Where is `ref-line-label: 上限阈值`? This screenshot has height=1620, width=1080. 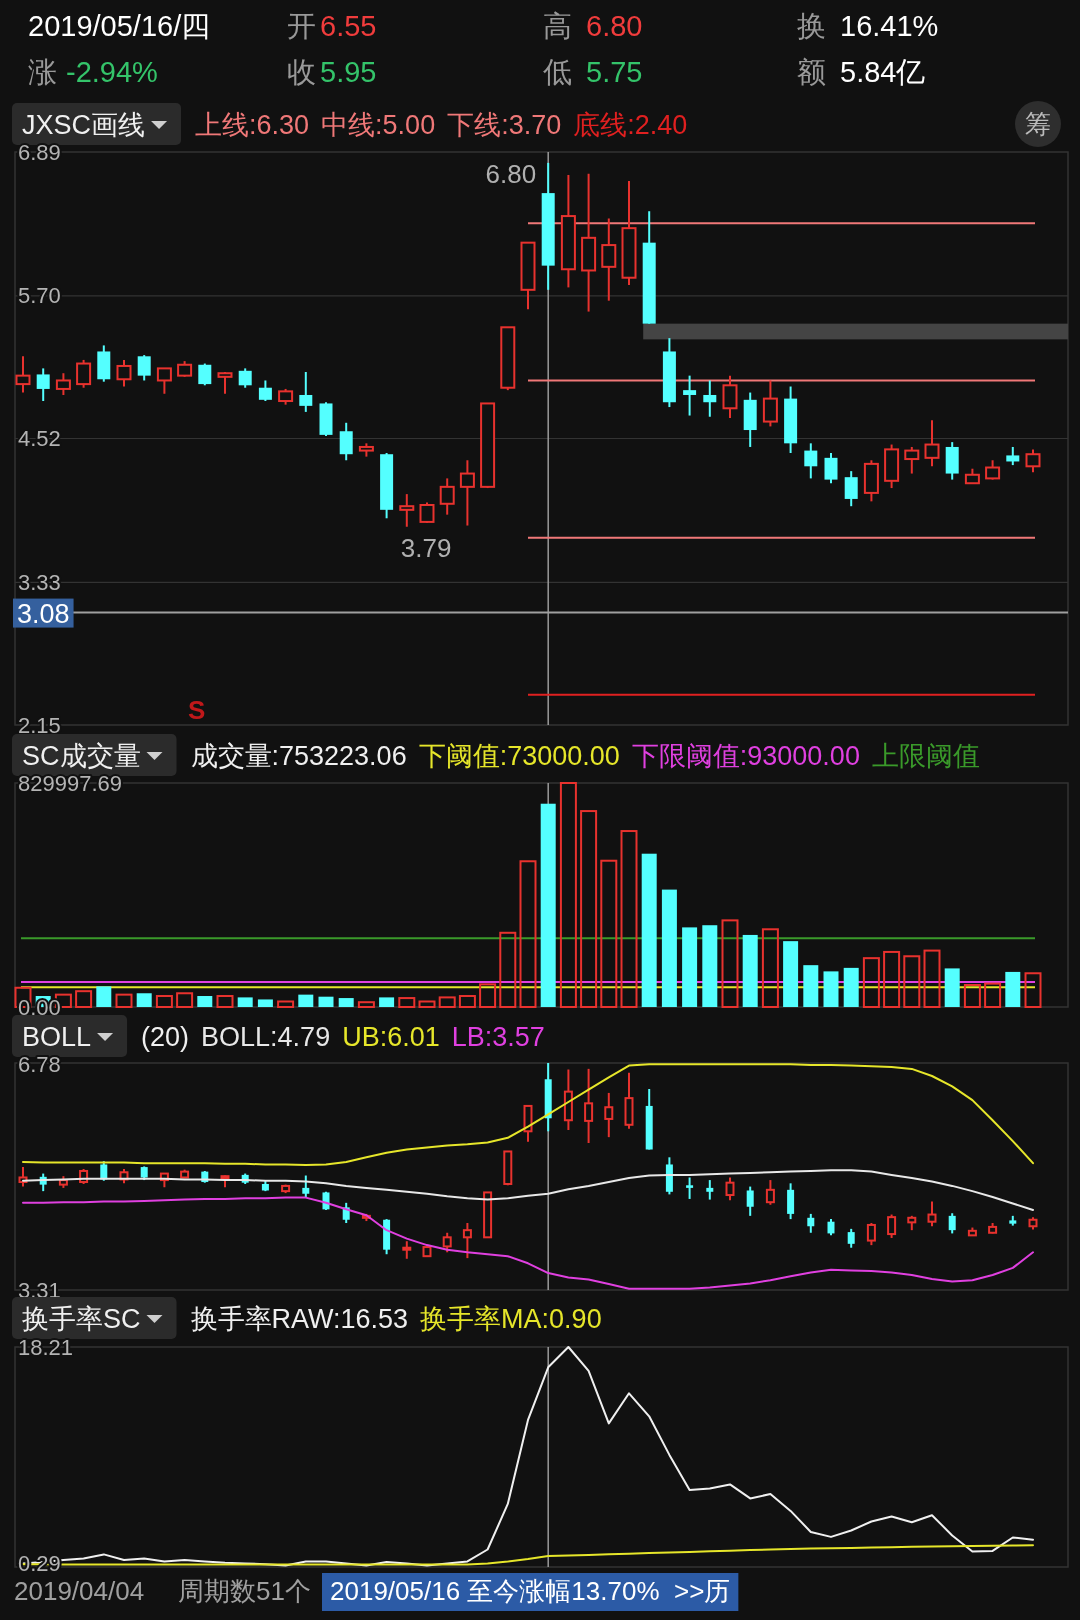 ref-line-label: 上限阈值 is located at coordinates (925, 756).